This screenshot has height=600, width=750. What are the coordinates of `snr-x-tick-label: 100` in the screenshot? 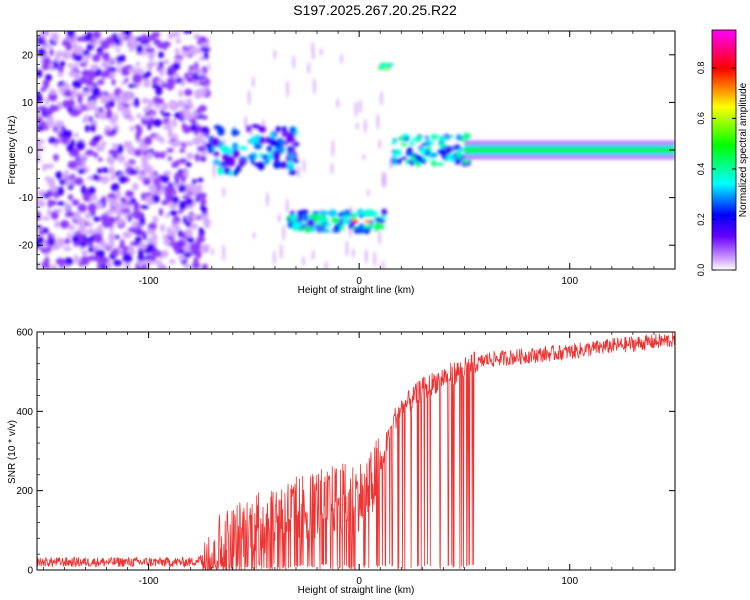 It's located at (569, 581).